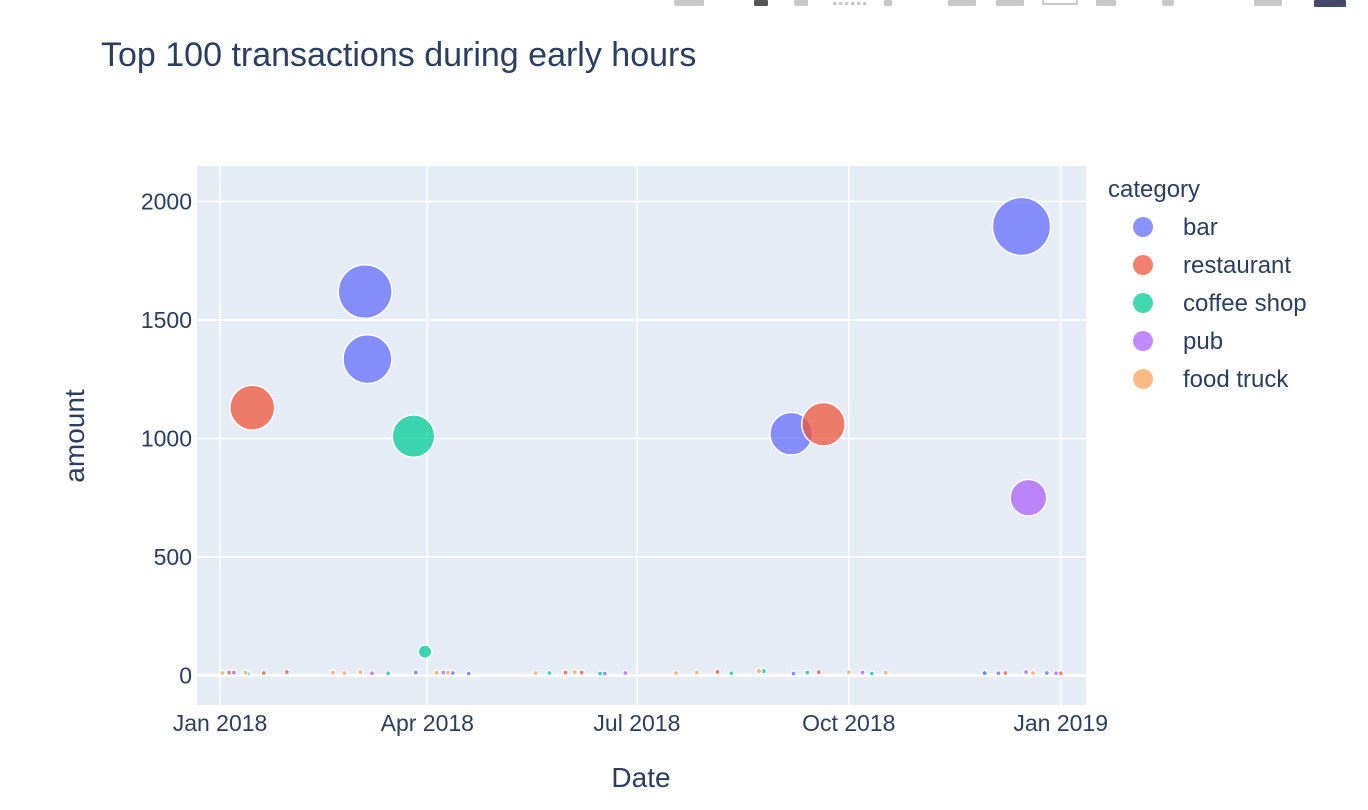 The width and height of the screenshot is (1368, 810). What do you see at coordinates (1060, 2) in the screenshot?
I see `autoscale-icon` at bounding box center [1060, 2].